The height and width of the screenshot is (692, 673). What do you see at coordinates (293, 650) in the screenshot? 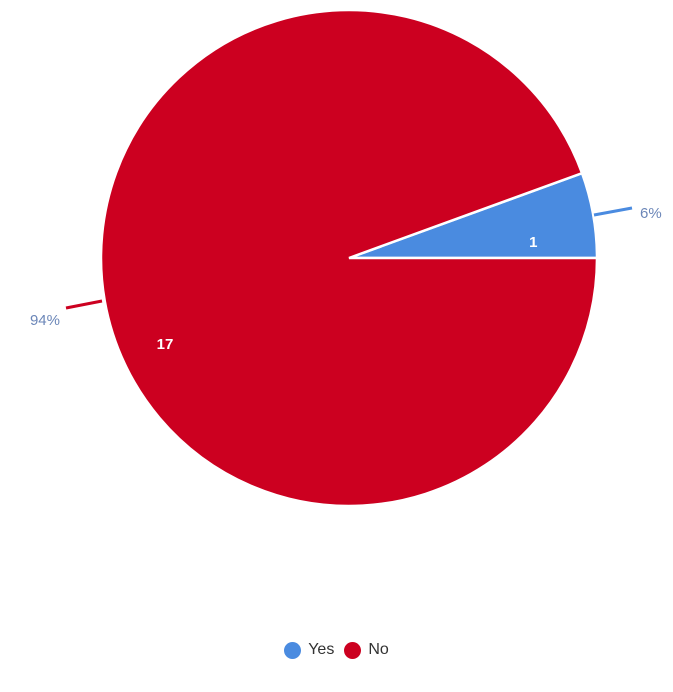
I see `legend-swatch-yes` at bounding box center [293, 650].